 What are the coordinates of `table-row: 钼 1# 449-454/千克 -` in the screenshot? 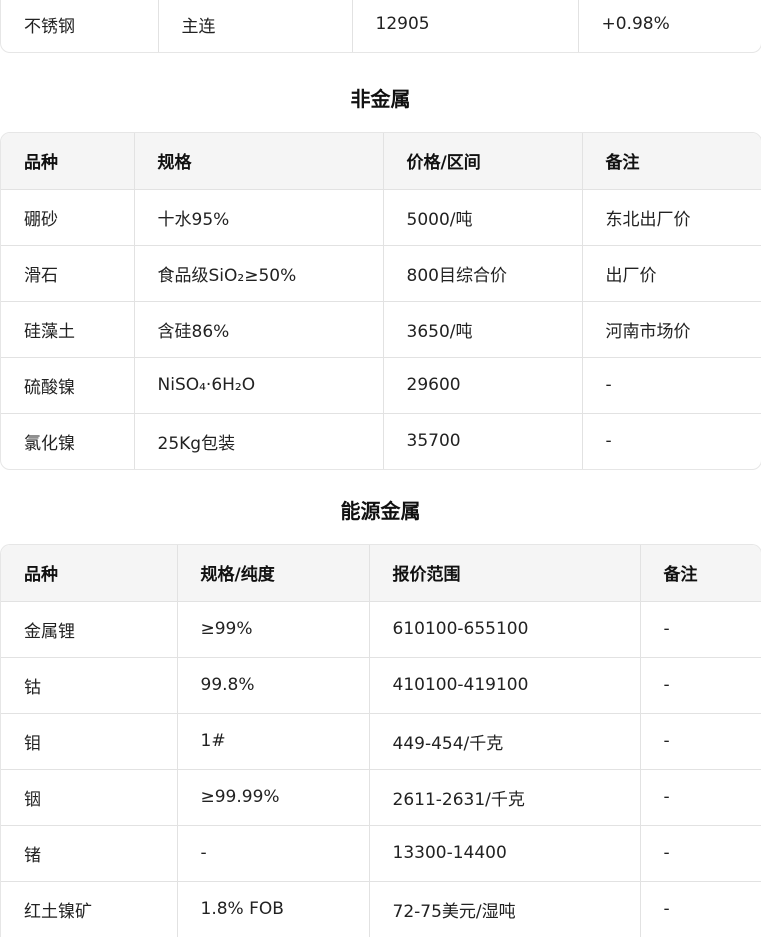 It's located at (381, 741).